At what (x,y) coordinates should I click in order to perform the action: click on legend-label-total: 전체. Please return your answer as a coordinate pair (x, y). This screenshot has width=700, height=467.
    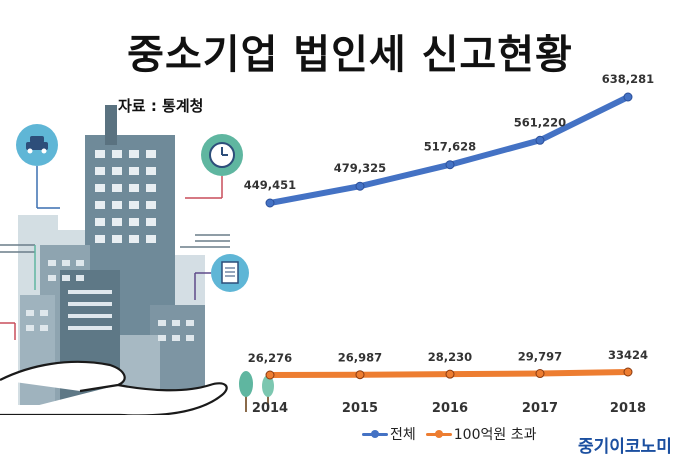
    Looking at the image, I should click on (403, 435).